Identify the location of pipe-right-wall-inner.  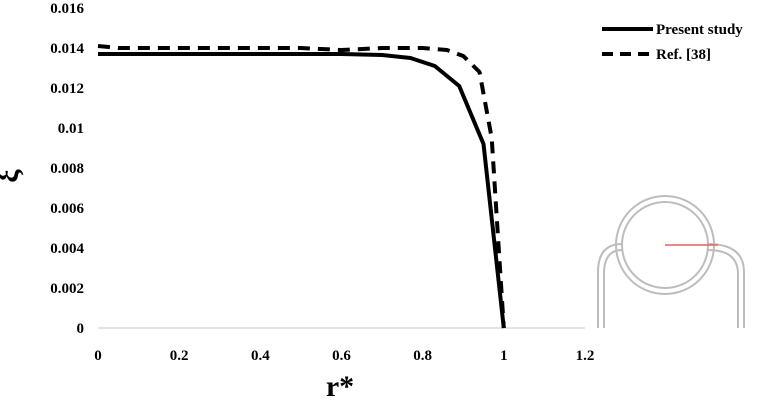
(723, 288).